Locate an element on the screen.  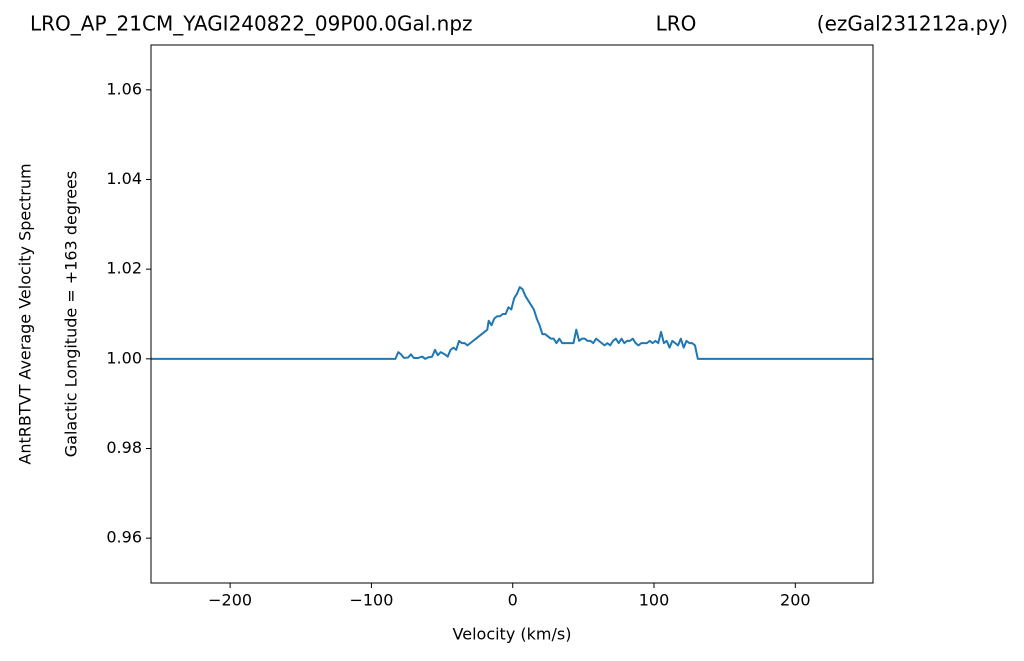
y-tick-label: 0.98 is located at coordinates (124, 447).